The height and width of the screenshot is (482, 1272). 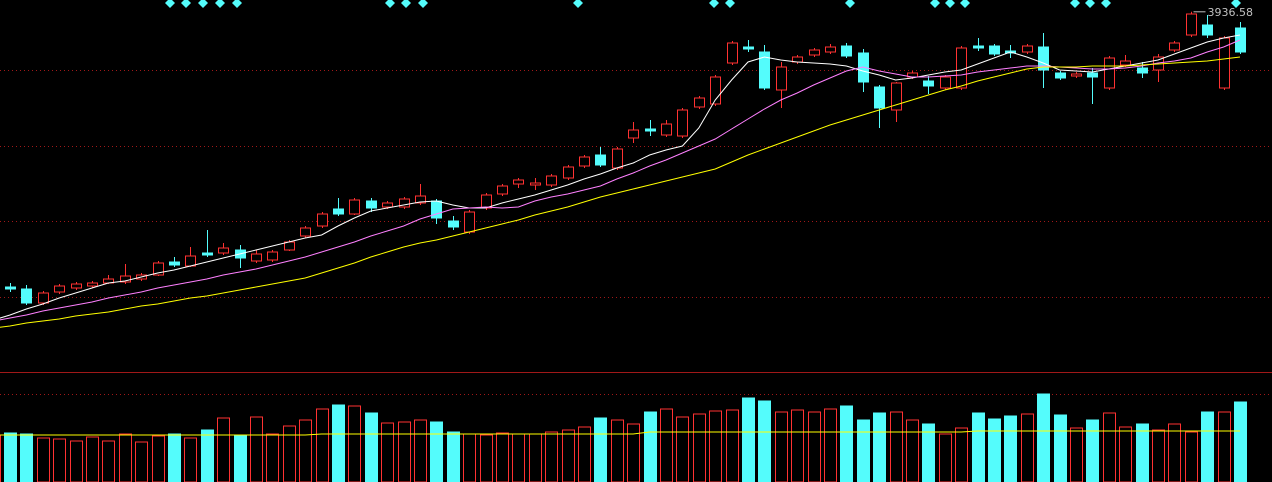 What do you see at coordinates (703, 4) in the screenshot?
I see `top-markers` at bounding box center [703, 4].